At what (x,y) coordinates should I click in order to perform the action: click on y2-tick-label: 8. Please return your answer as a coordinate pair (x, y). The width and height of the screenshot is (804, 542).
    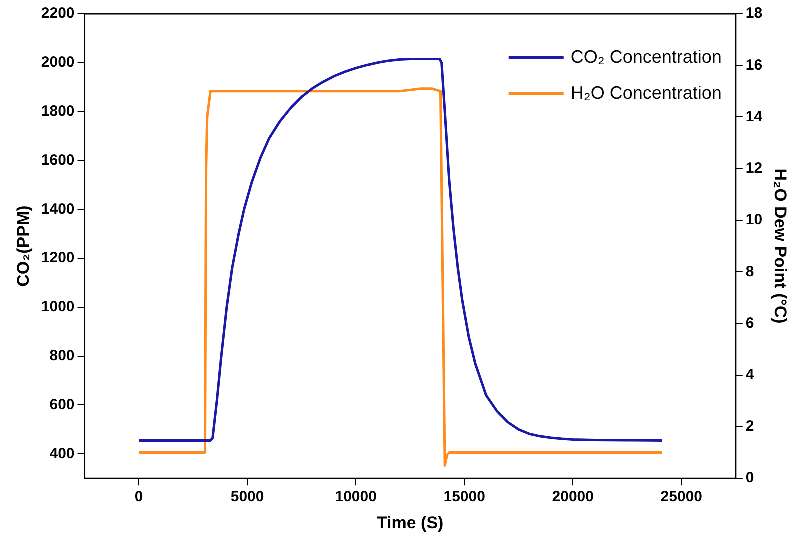
    Looking at the image, I should click on (750, 271).